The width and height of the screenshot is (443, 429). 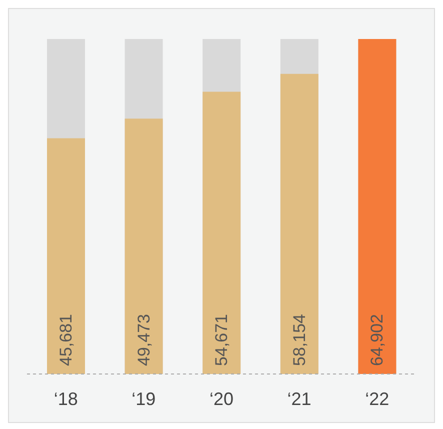 I want to click on data-label: 54,671, so click(x=222, y=340).